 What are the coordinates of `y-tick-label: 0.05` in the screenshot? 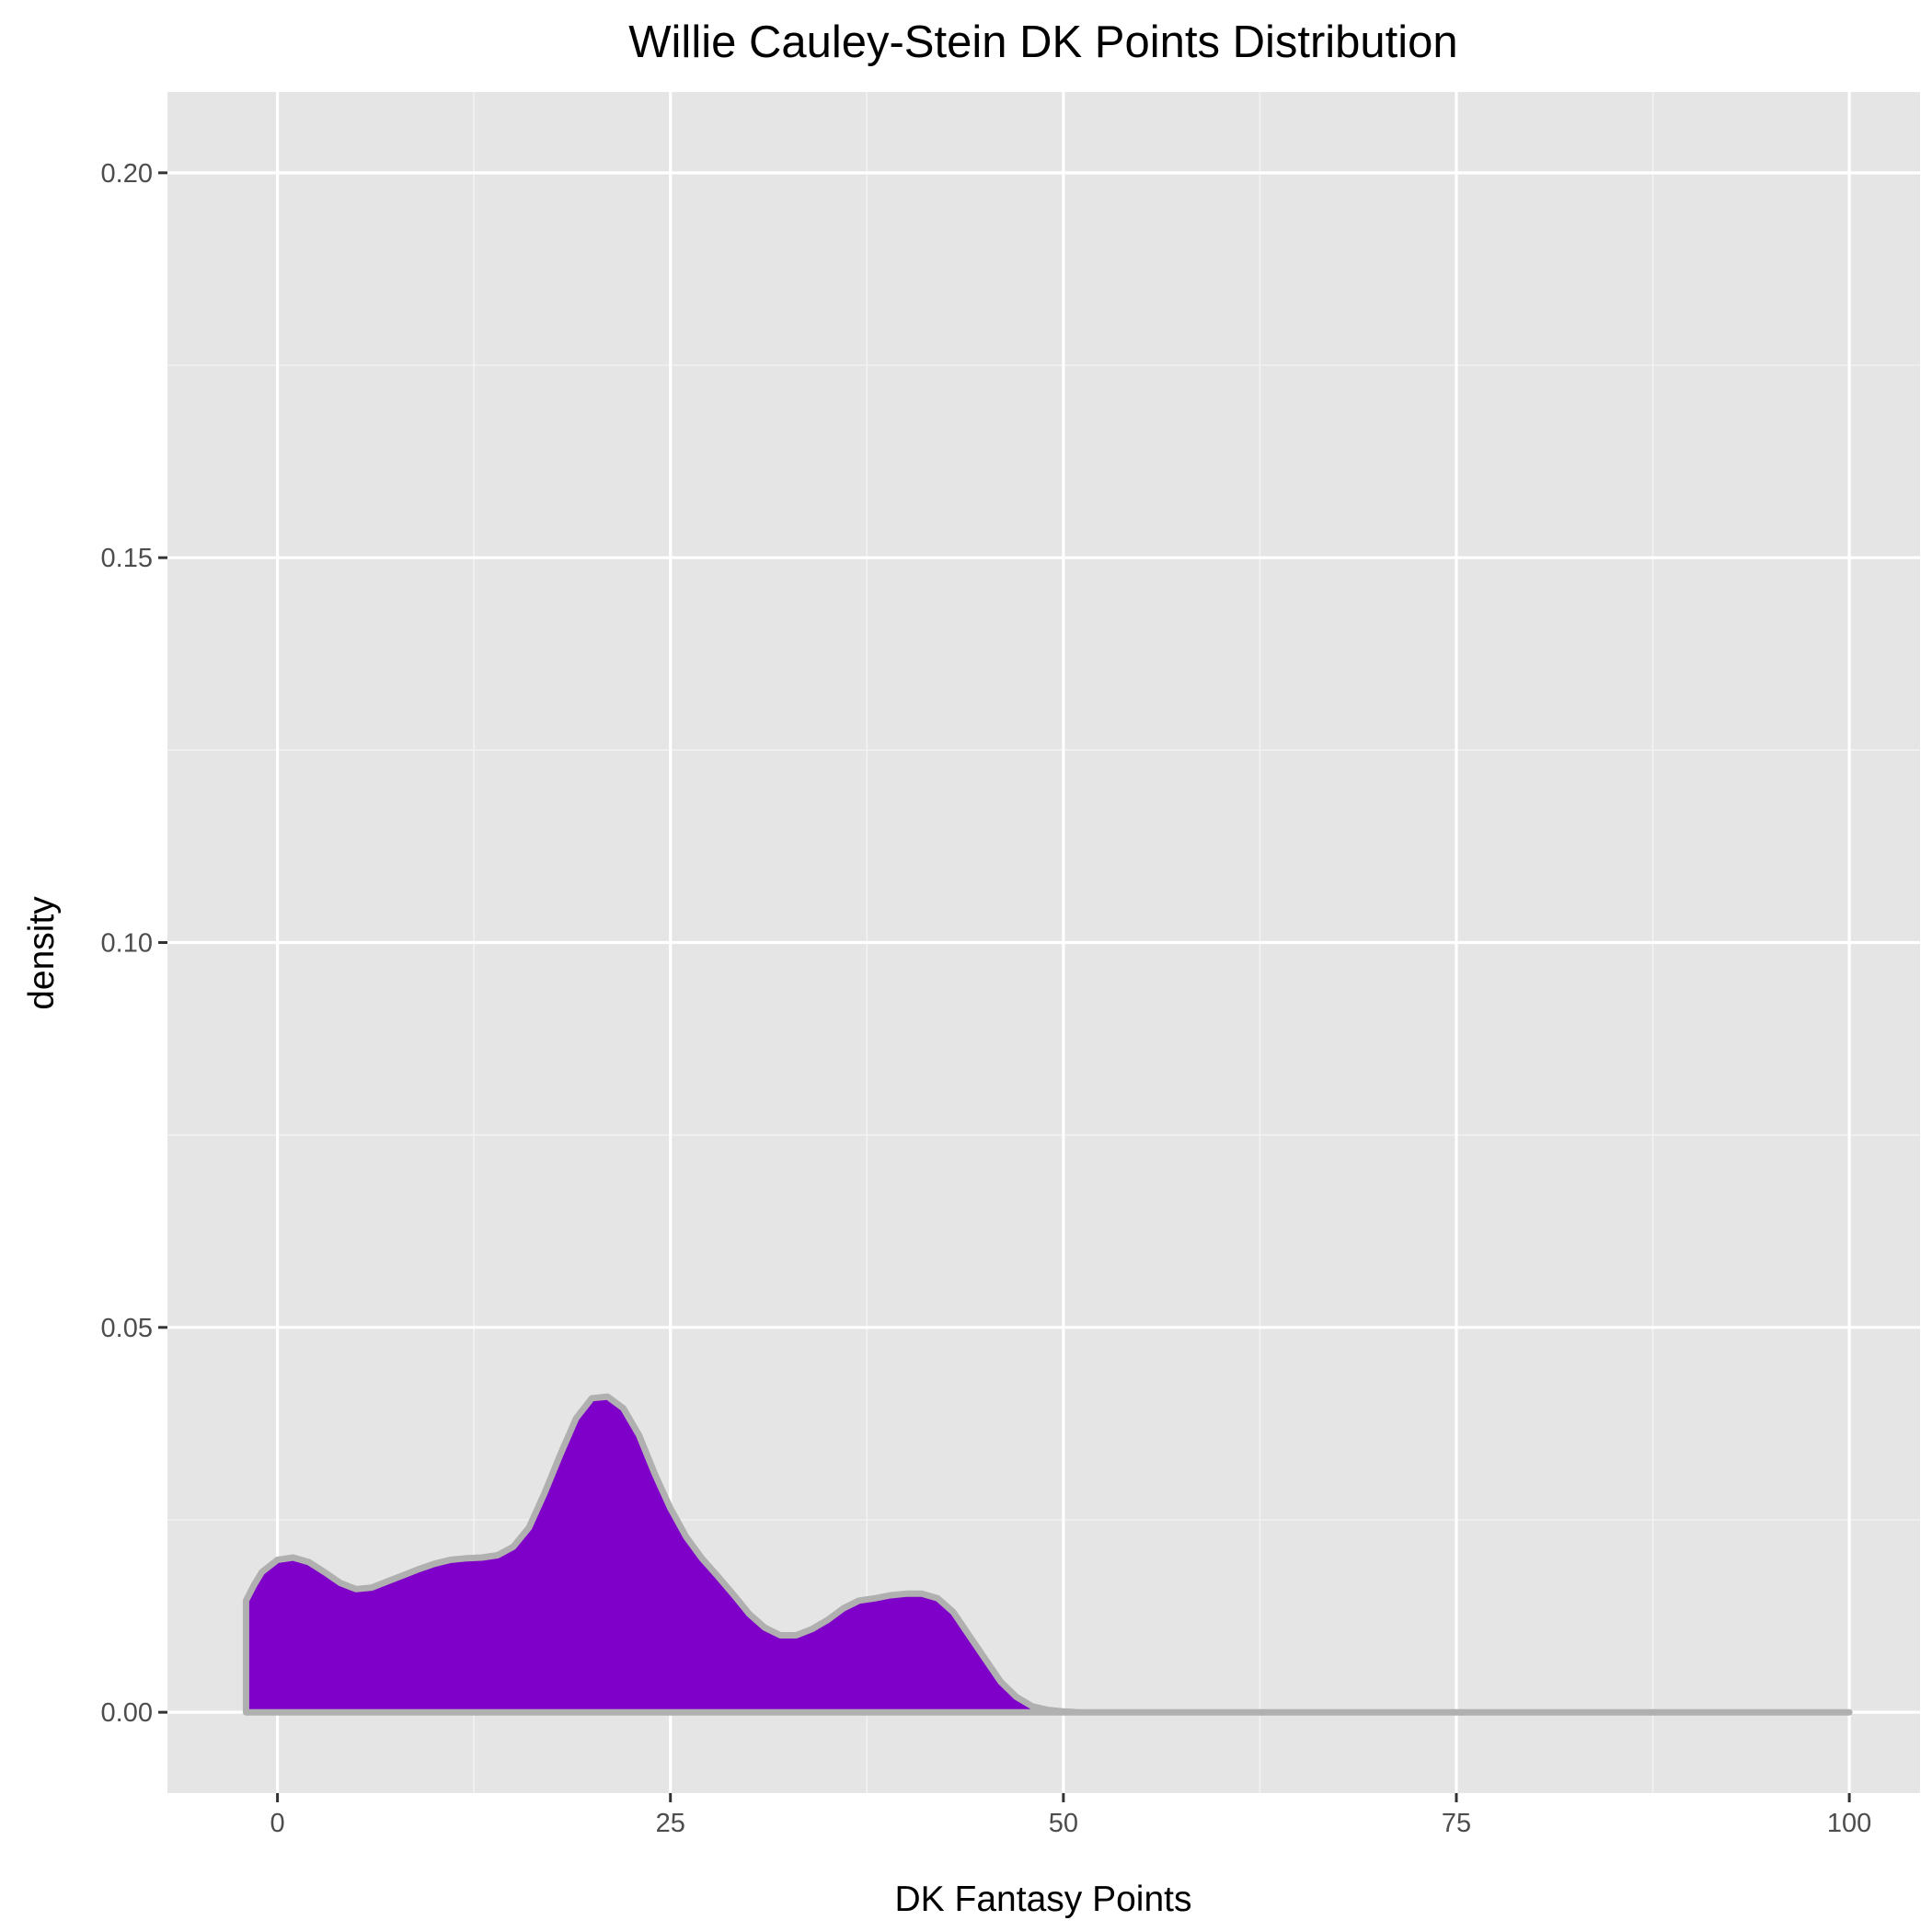 It's located at (127, 1328).